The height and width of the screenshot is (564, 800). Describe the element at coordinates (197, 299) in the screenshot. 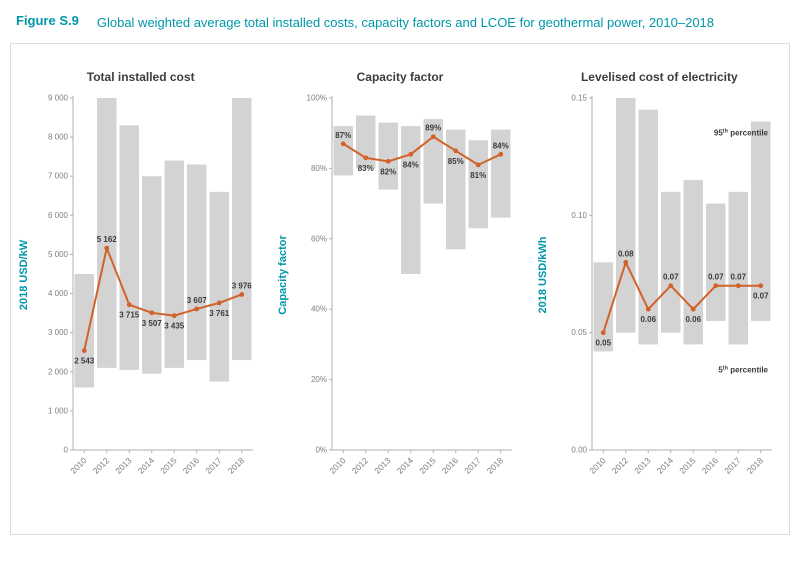

I see `svg-text: 3 607` at that location.